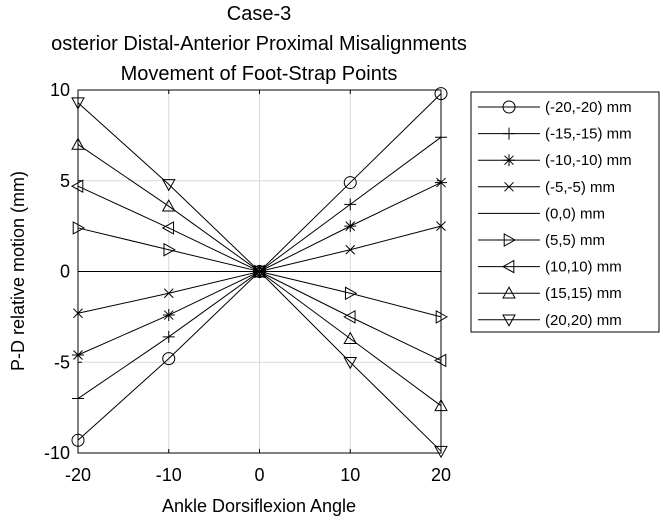 The image size is (663, 527). I want to click on x-tick-label: 10, so click(350, 475).